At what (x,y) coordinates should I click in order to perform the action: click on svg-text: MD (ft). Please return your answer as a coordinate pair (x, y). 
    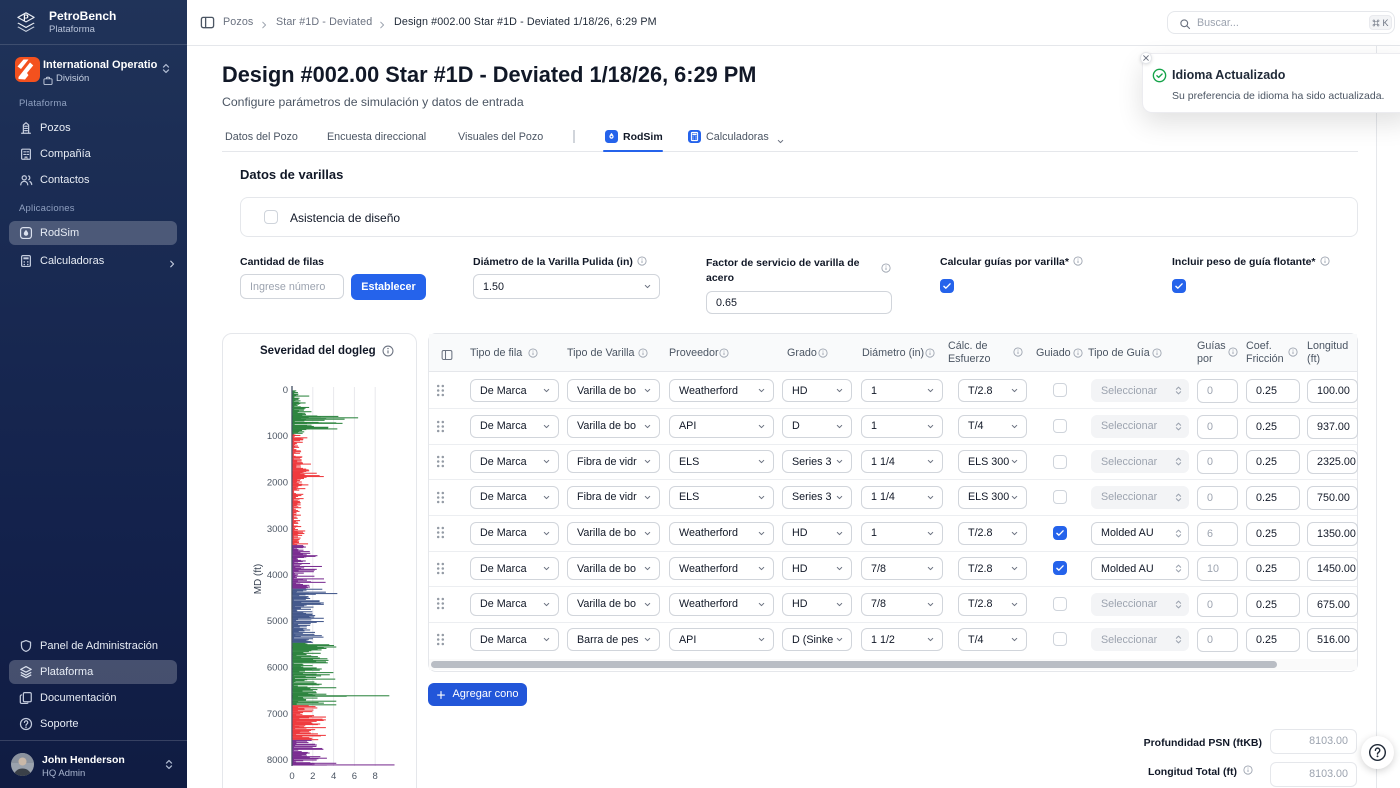
    Looking at the image, I should click on (258, 579).